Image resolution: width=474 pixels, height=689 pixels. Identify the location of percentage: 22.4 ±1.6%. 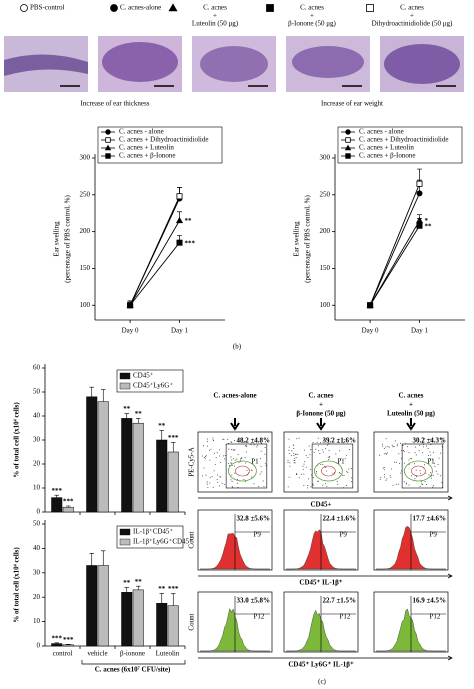
(339, 519).